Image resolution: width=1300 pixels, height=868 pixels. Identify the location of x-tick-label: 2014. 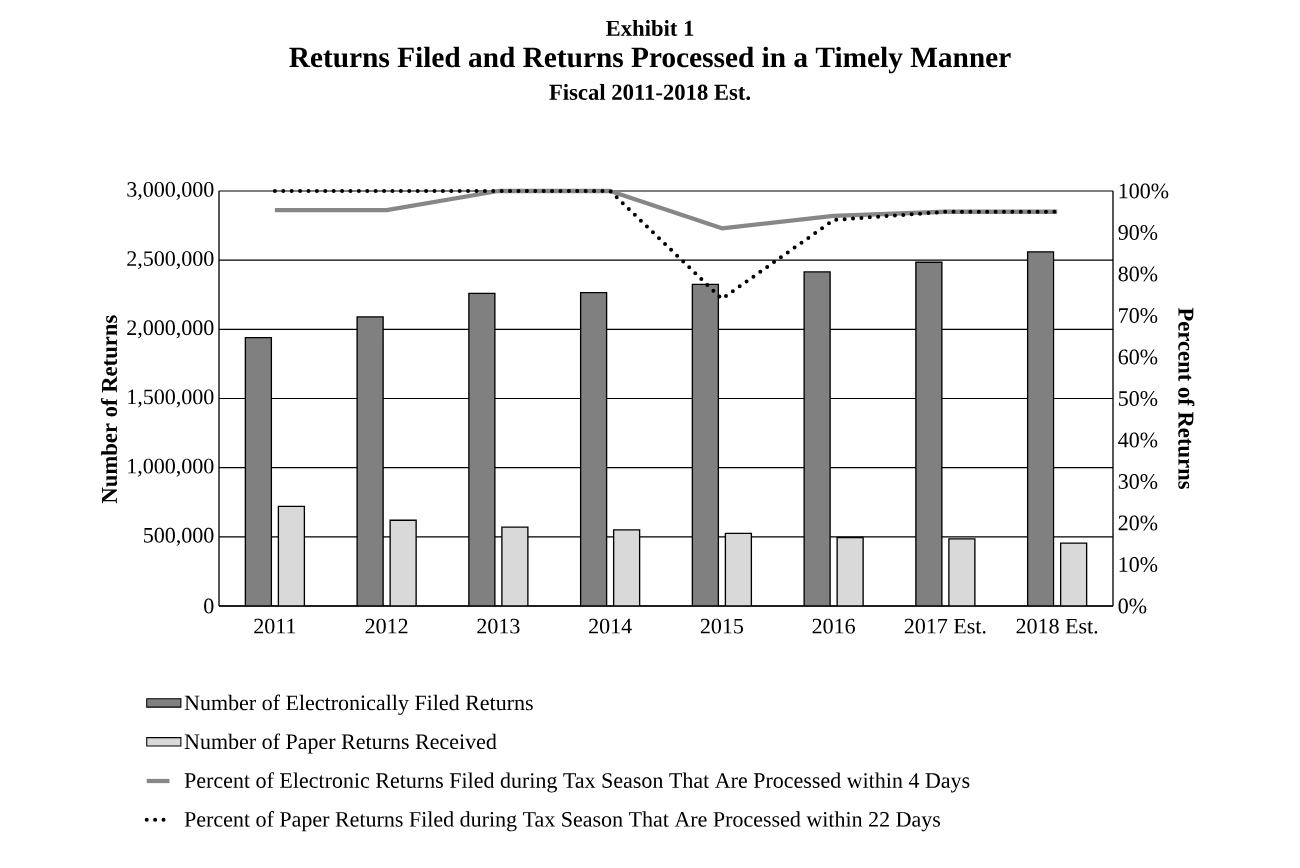
(610, 626).